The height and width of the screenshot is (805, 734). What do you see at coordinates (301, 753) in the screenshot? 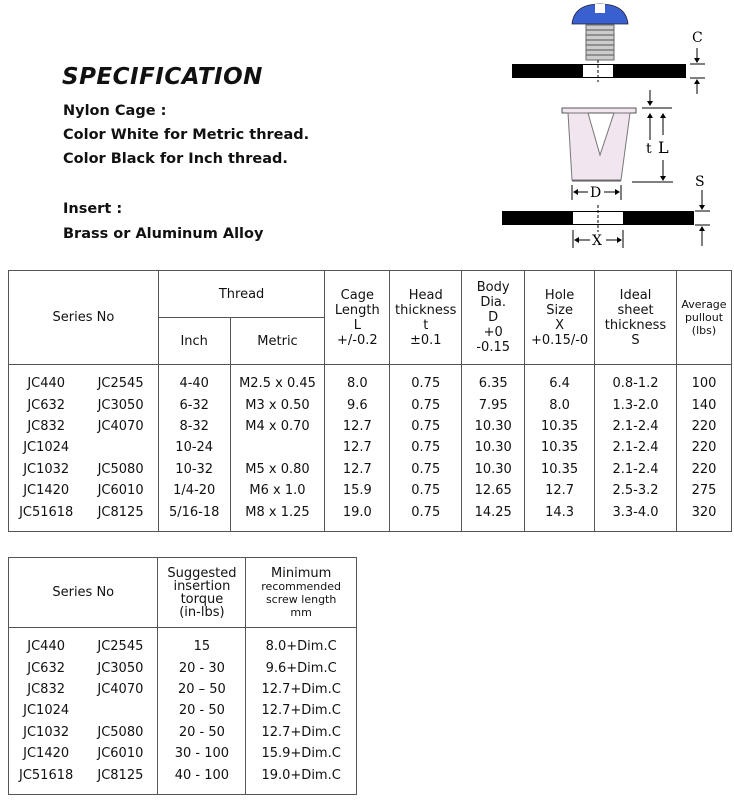
I see `table-cell: 15.9+Dim.C` at bounding box center [301, 753].